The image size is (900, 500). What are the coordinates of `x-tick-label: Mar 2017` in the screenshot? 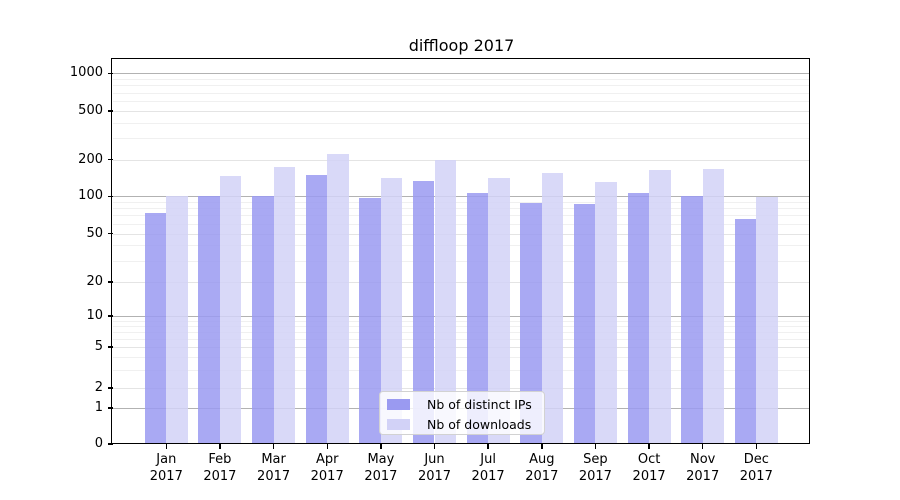 It's located at (274, 468).